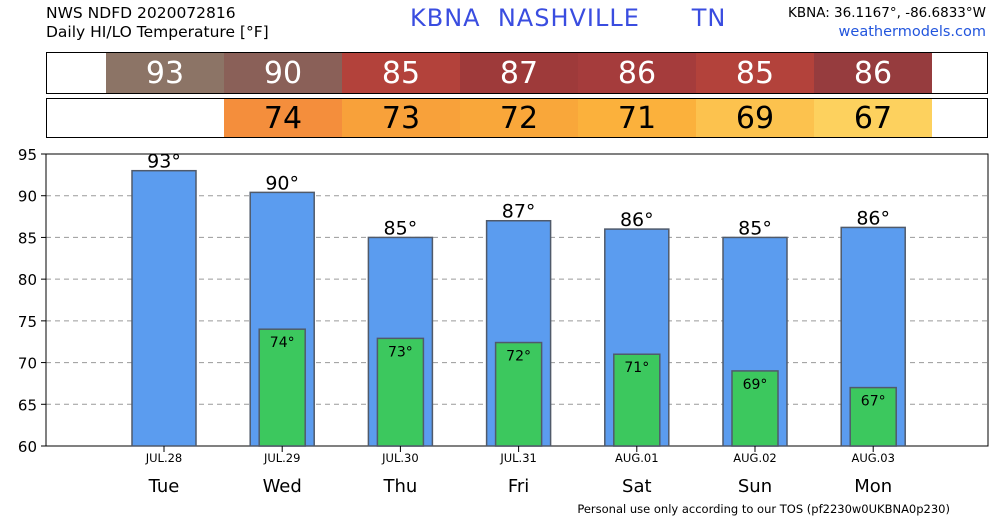 The width and height of the screenshot is (1000, 520). I want to click on date-label: JUL.30, so click(400, 458).